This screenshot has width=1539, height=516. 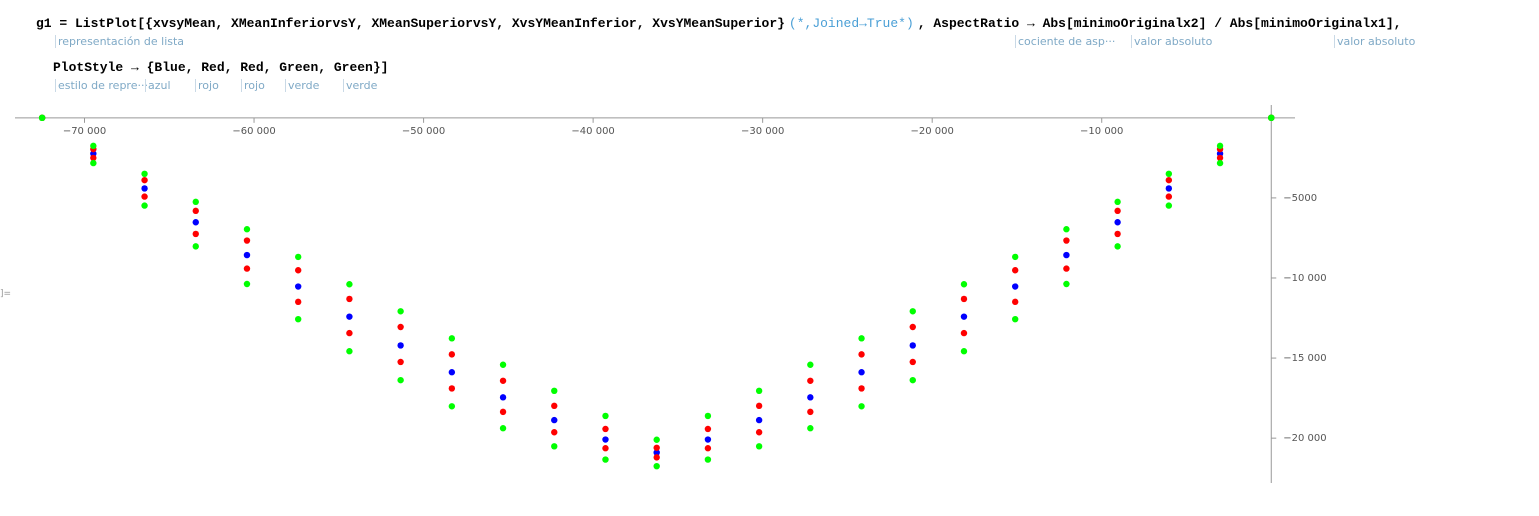 I want to click on x-tick-label: −10 000, so click(x=1101, y=131).